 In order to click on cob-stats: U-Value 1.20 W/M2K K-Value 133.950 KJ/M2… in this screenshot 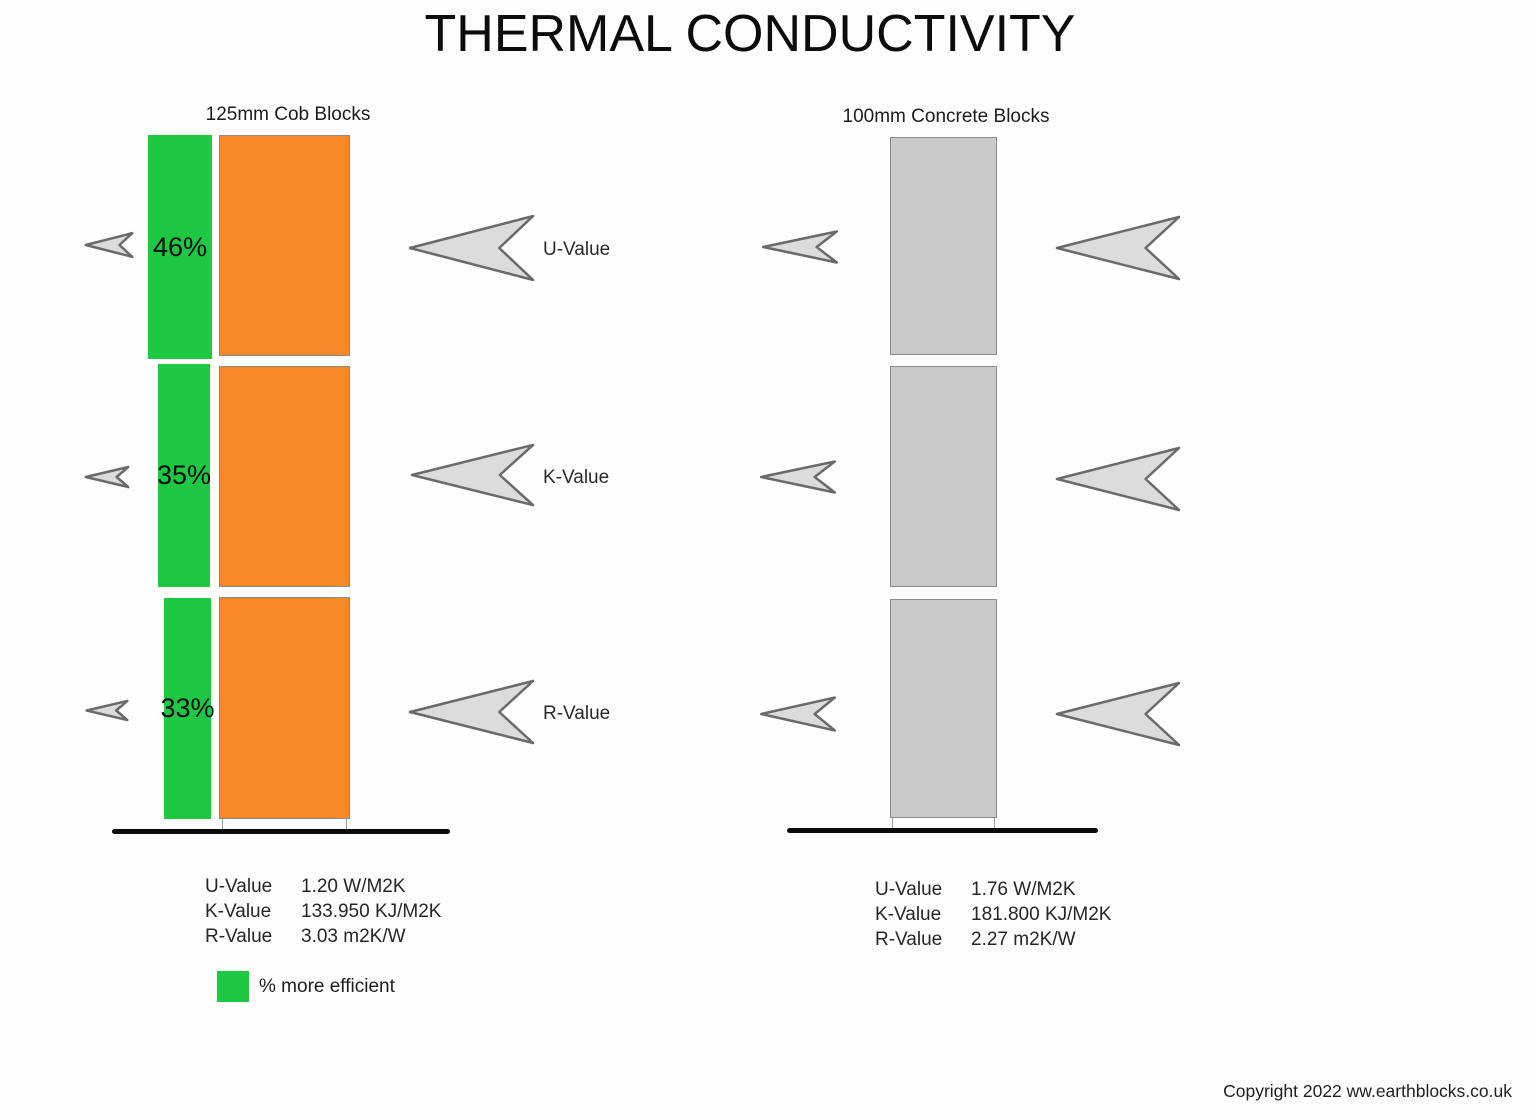, I will do `click(323, 911)`.